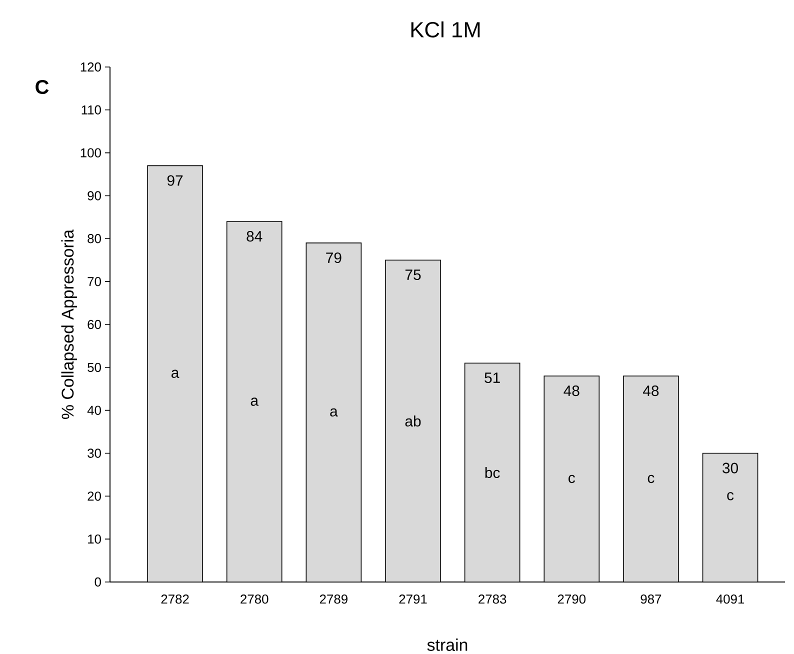 The width and height of the screenshot is (794, 654). What do you see at coordinates (94, 239) in the screenshot?
I see `y-tick-label: 80` at bounding box center [94, 239].